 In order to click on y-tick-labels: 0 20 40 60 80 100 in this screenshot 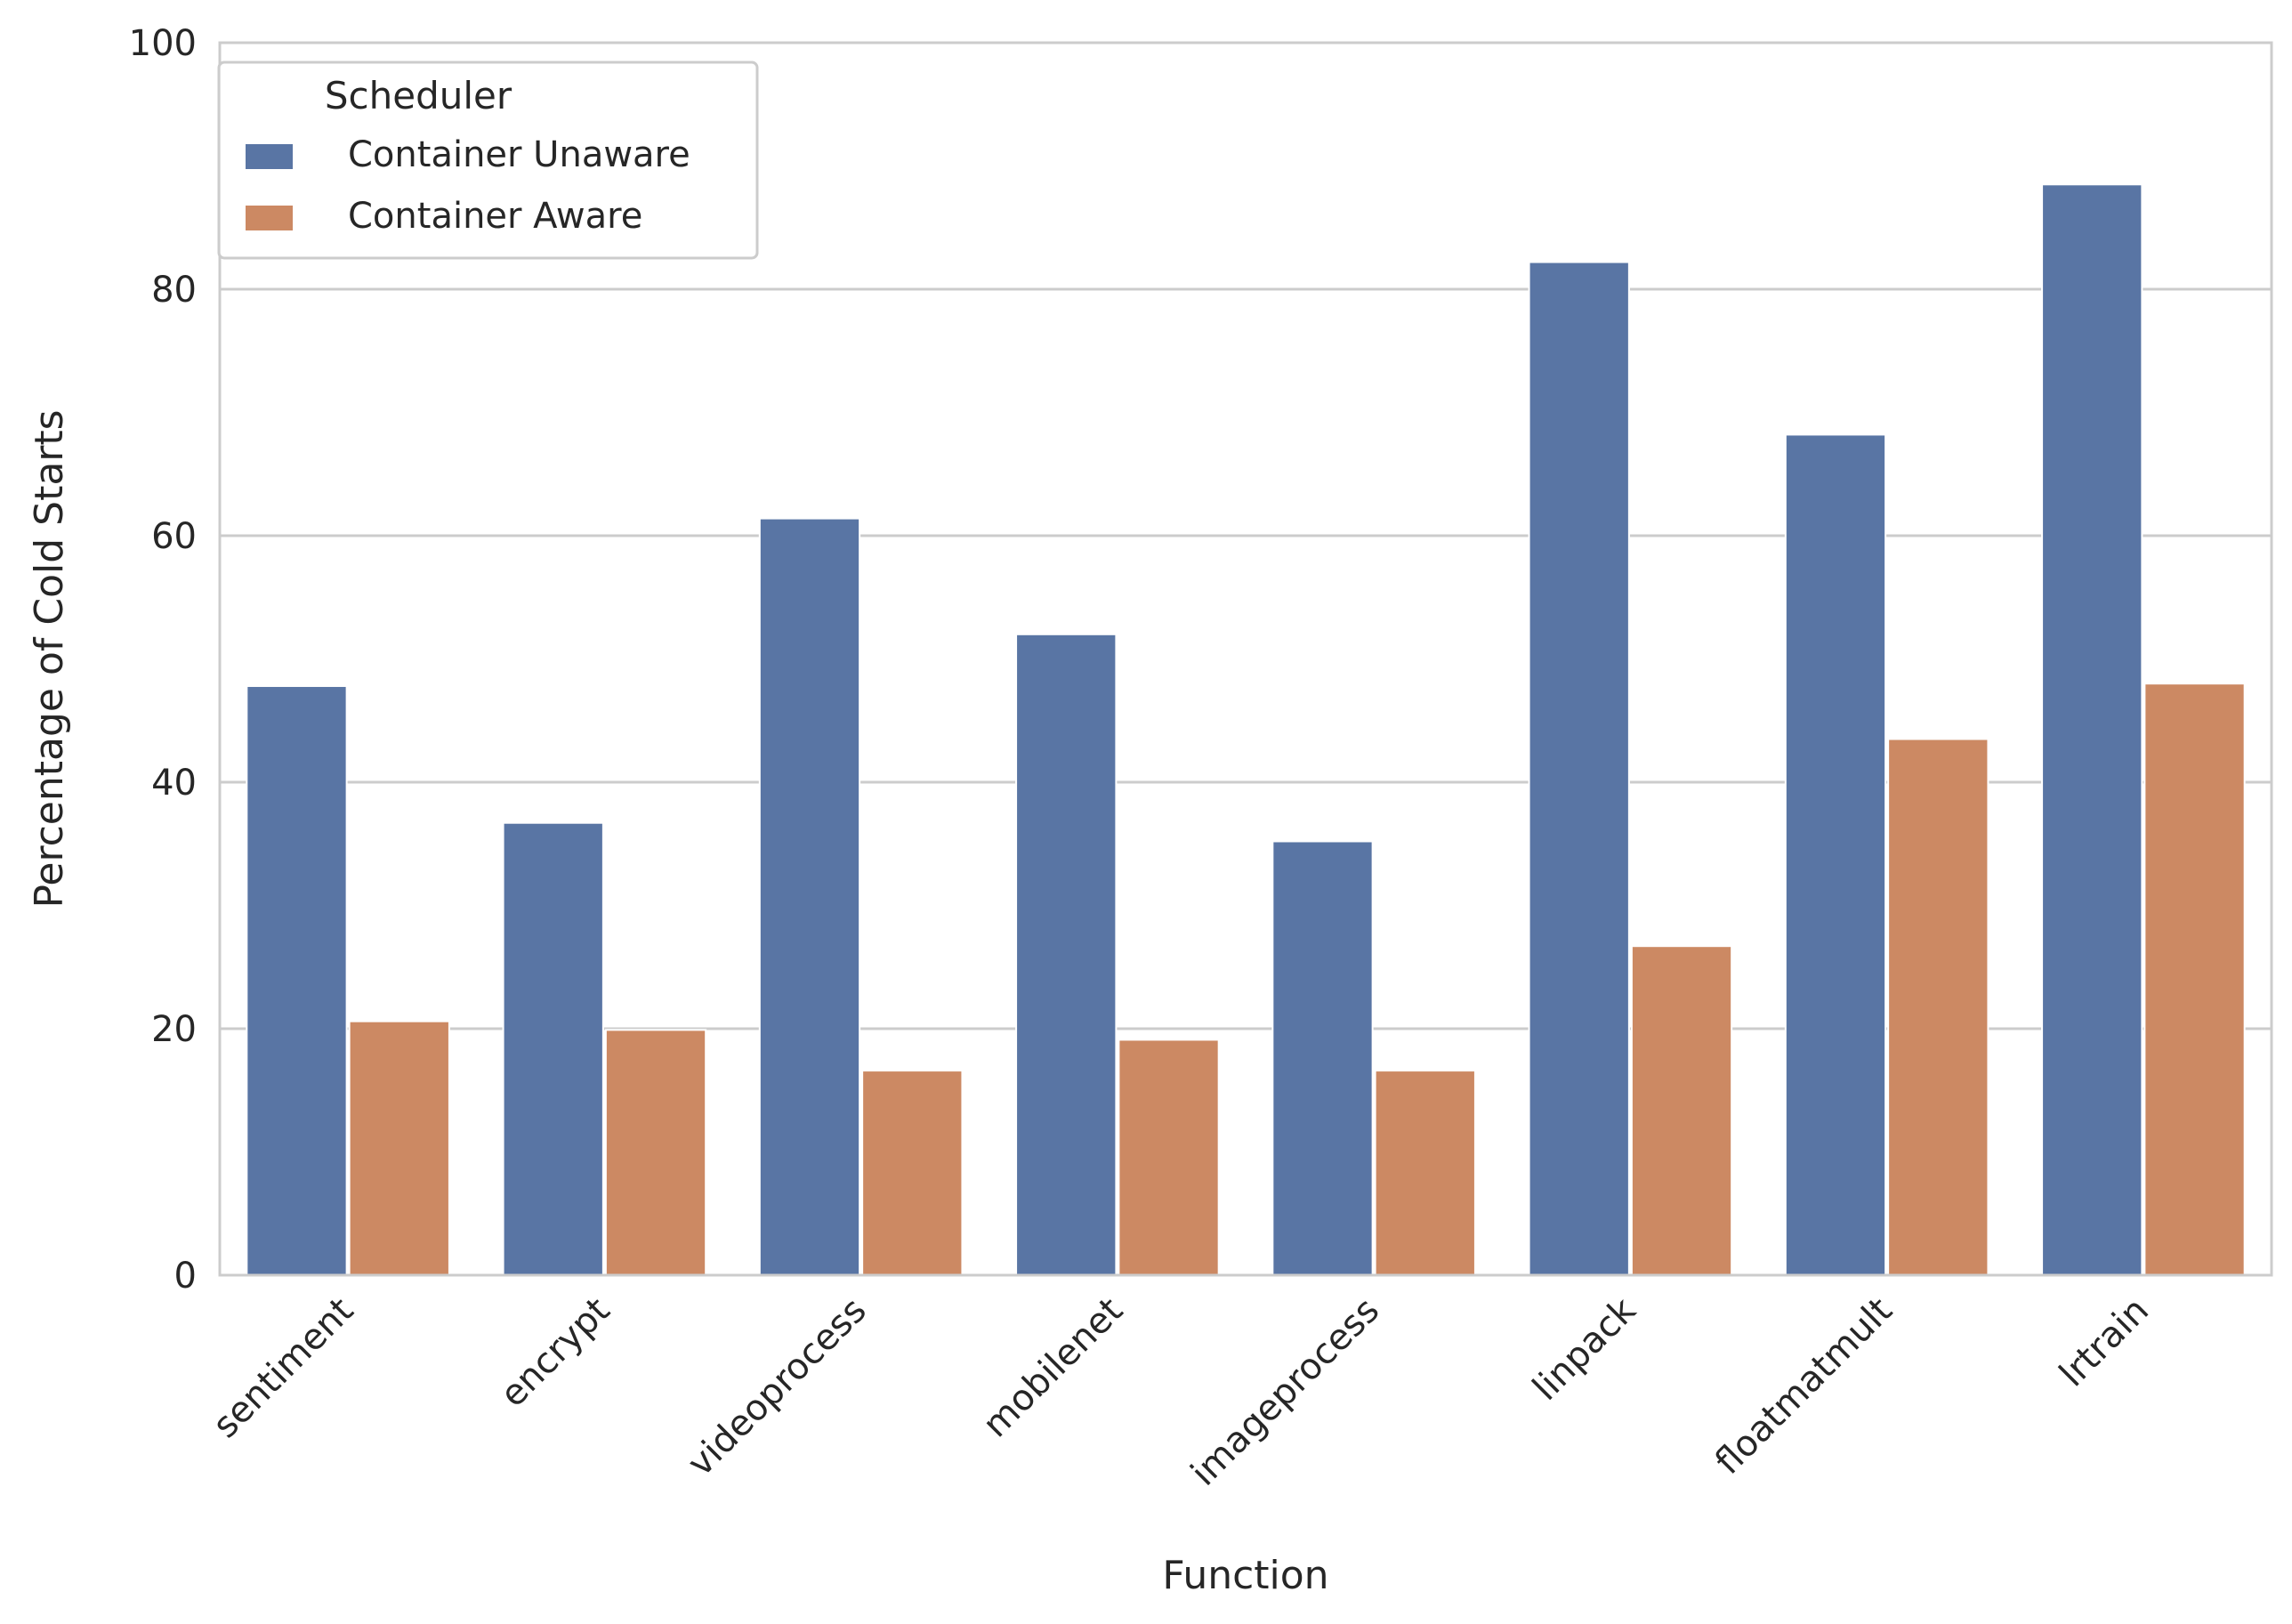, I will do `click(163, 660)`.